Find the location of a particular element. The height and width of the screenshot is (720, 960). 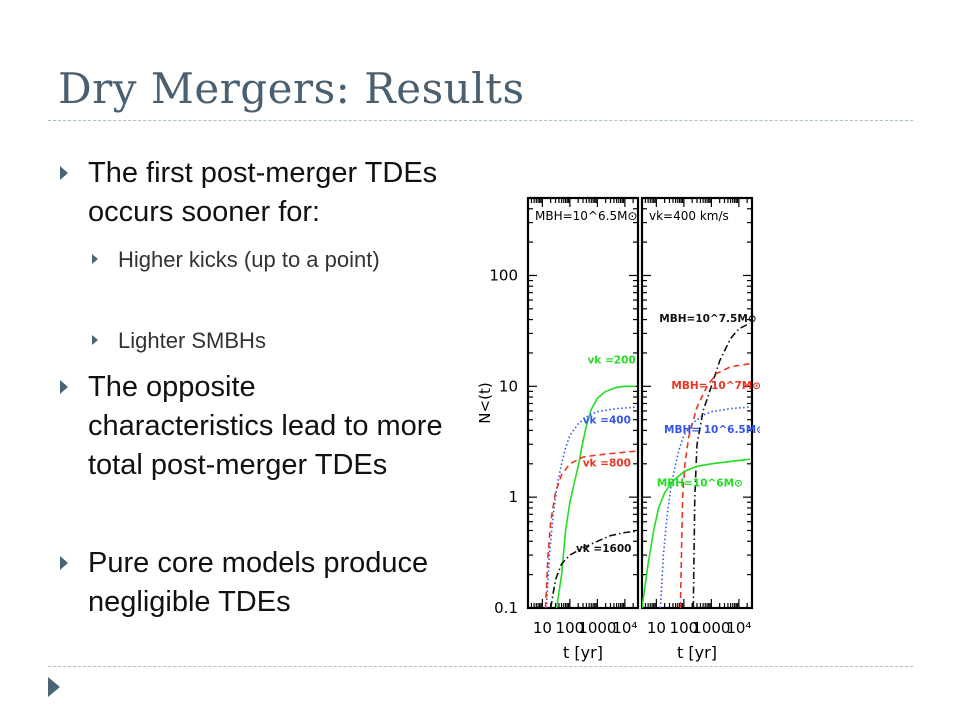

series-label: MBH=10^6M⊙ is located at coordinates (700, 483).